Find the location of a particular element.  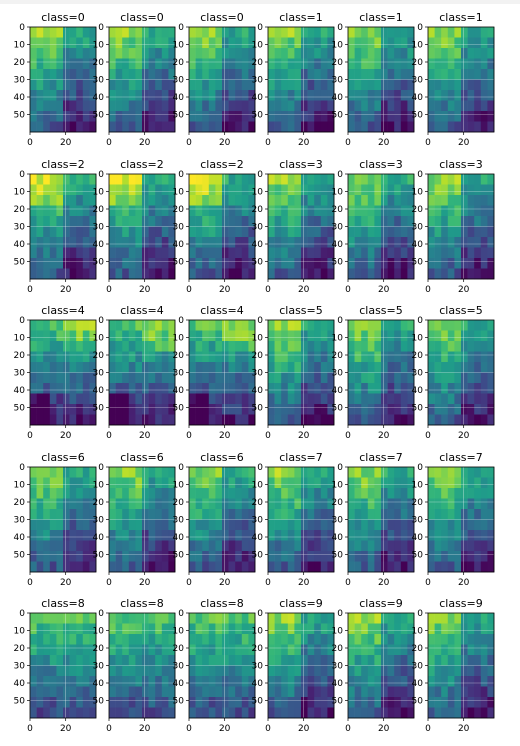

y-tick-label: 20 is located at coordinates (179, 356).